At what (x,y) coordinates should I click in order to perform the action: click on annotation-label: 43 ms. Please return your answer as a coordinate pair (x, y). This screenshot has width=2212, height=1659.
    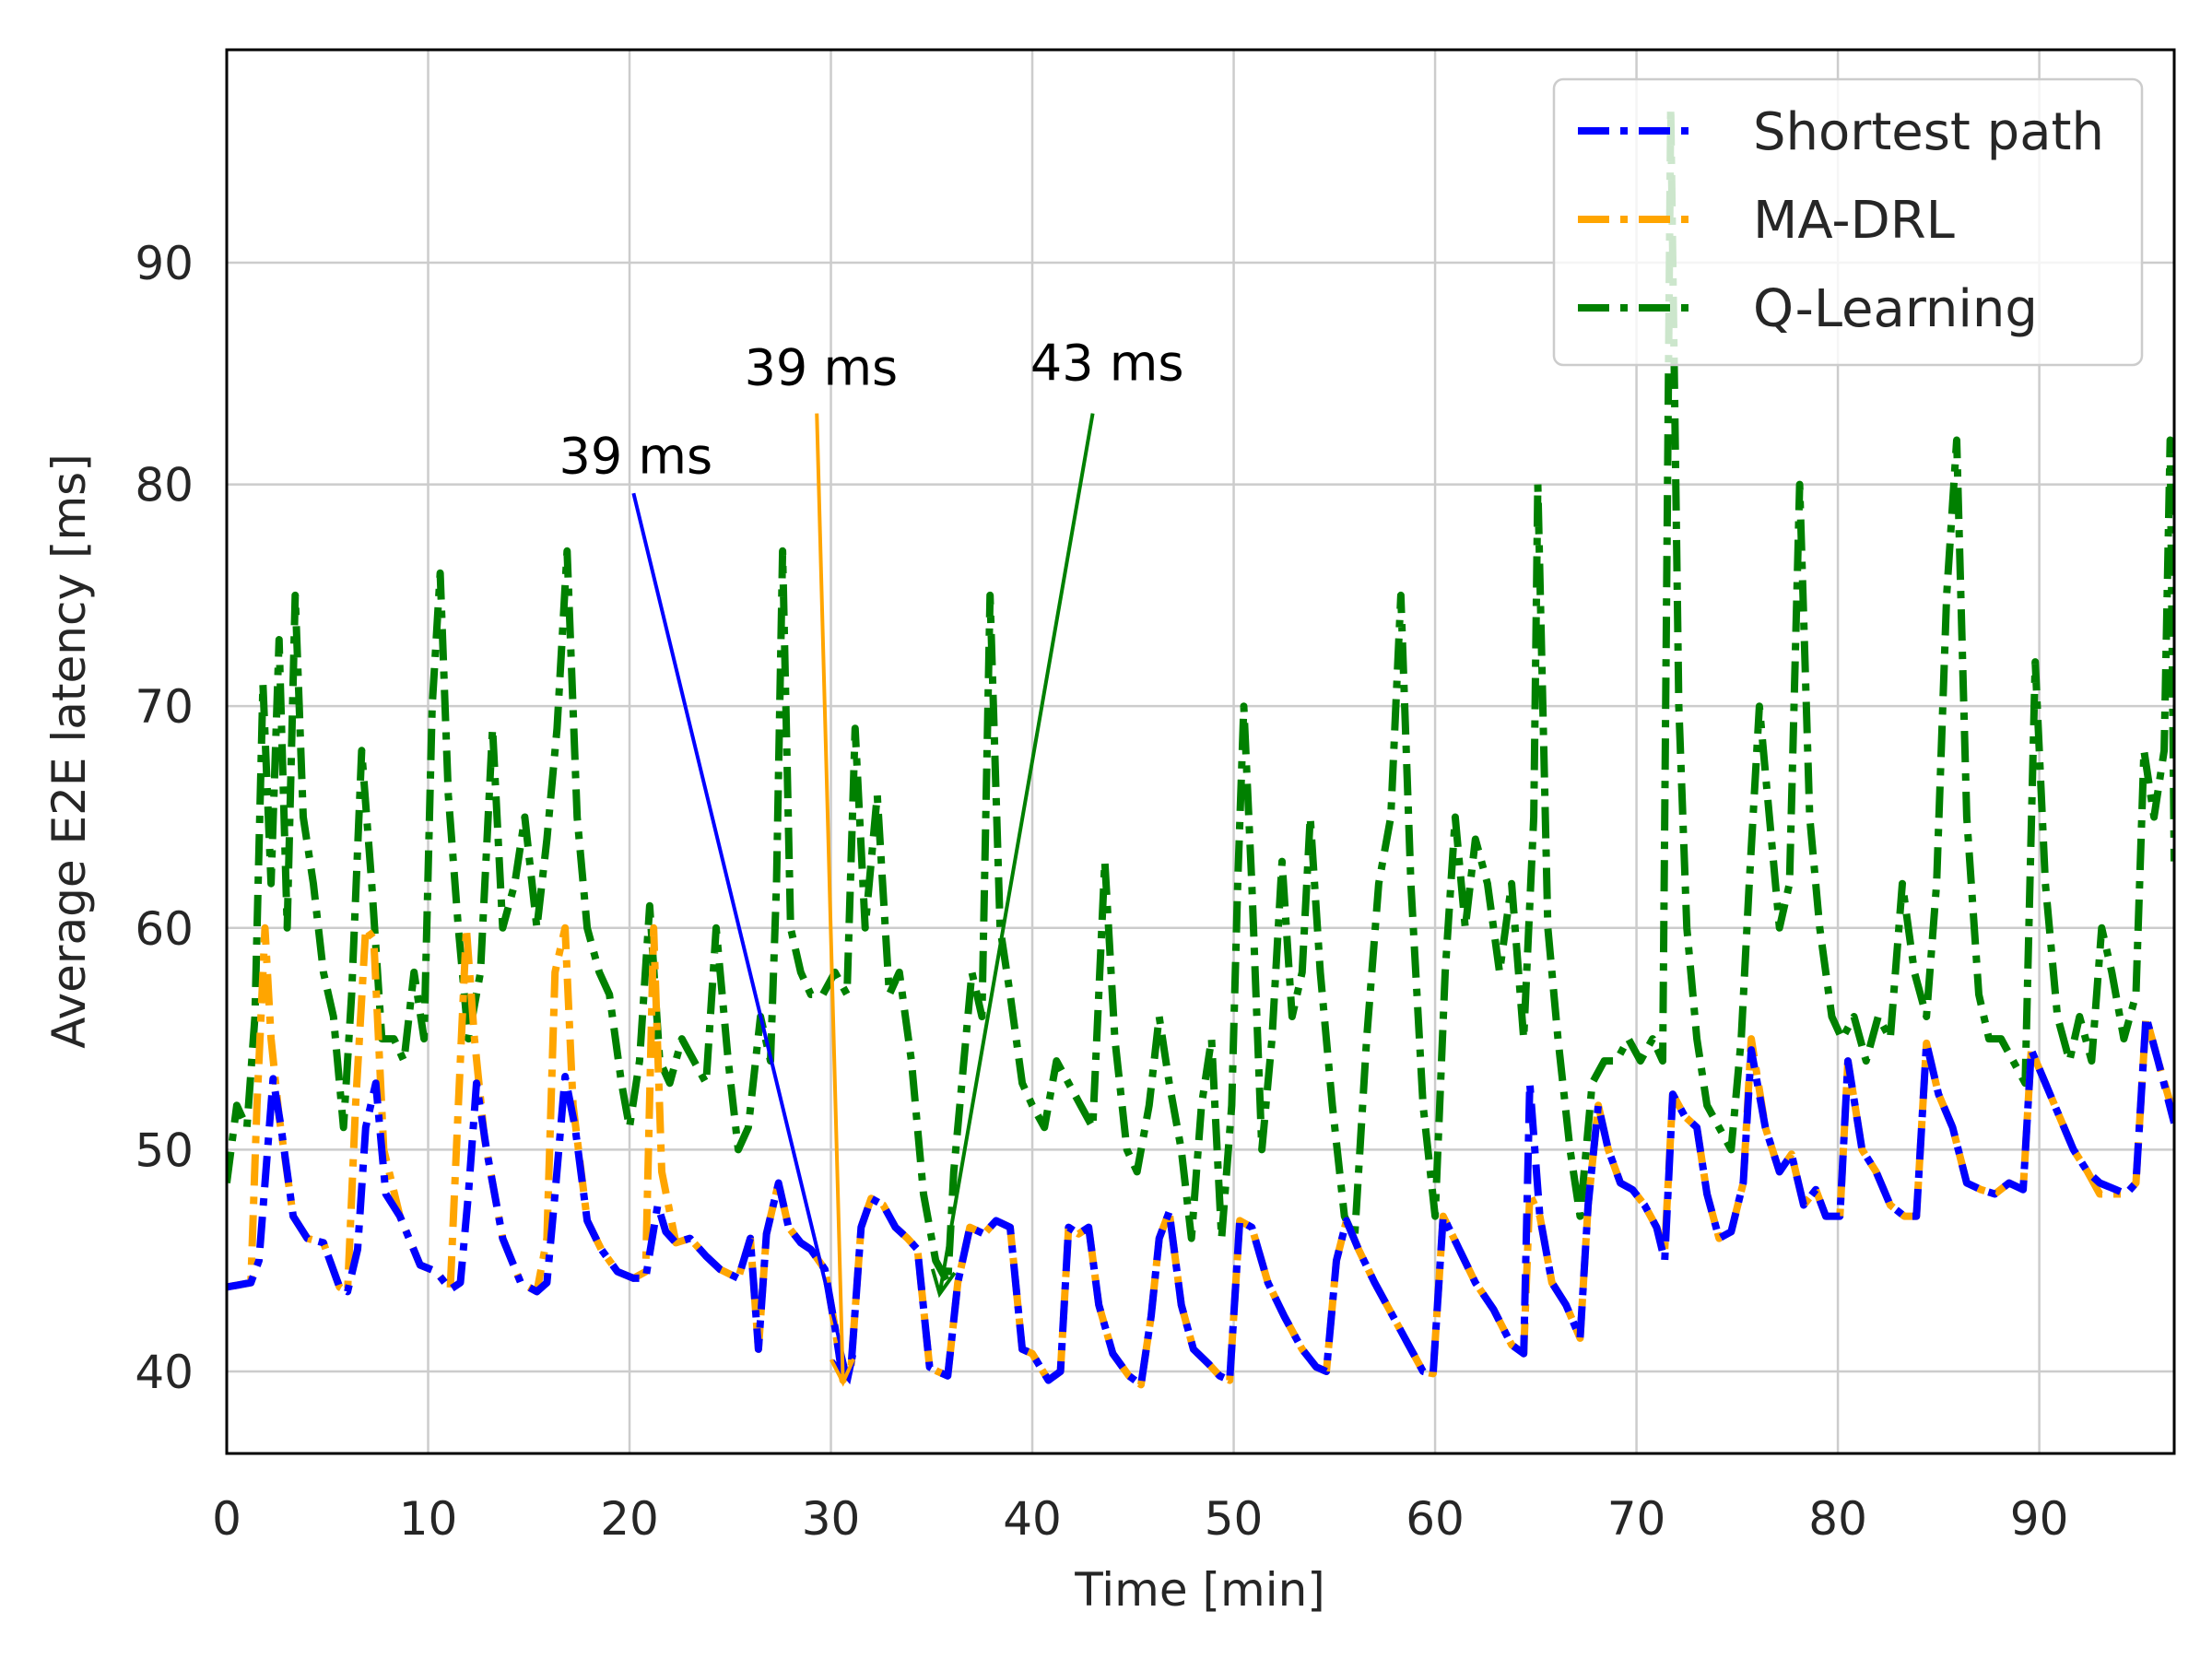
    Looking at the image, I should click on (1107, 363).